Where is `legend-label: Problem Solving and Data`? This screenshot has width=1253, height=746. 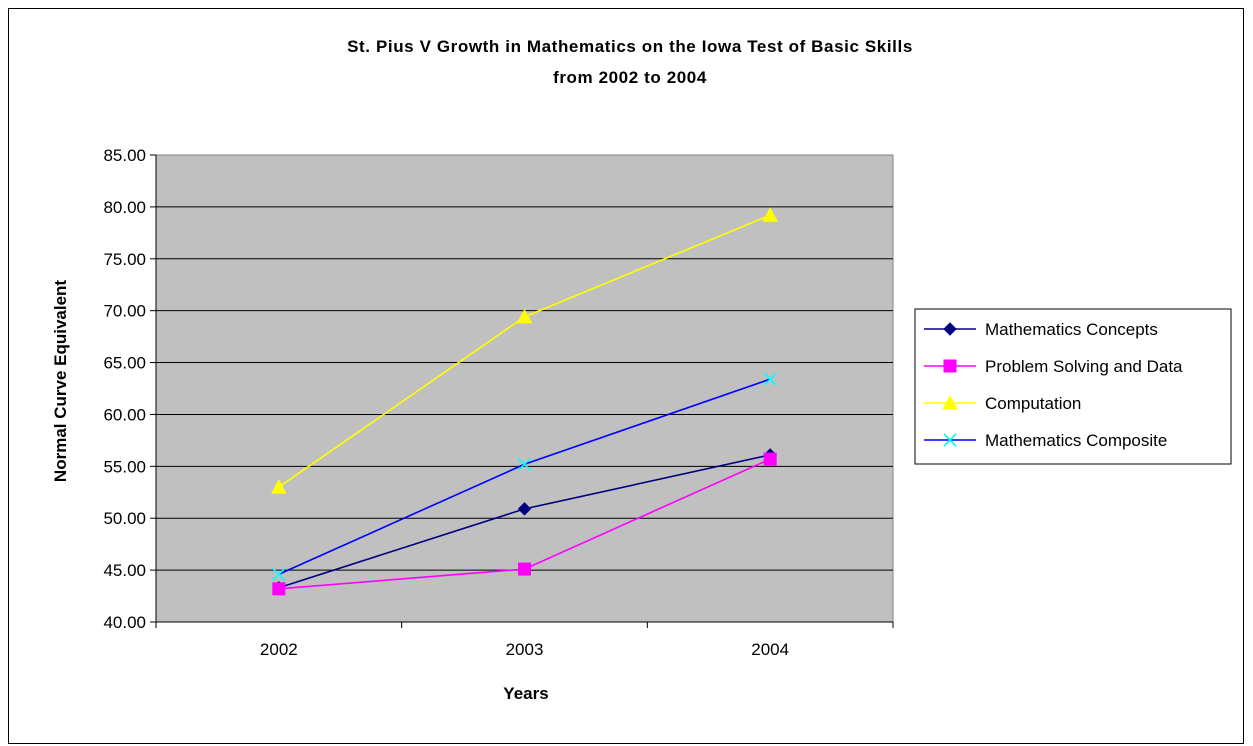
legend-label: Problem Solving and Data is located at coordinates (1084, 366).